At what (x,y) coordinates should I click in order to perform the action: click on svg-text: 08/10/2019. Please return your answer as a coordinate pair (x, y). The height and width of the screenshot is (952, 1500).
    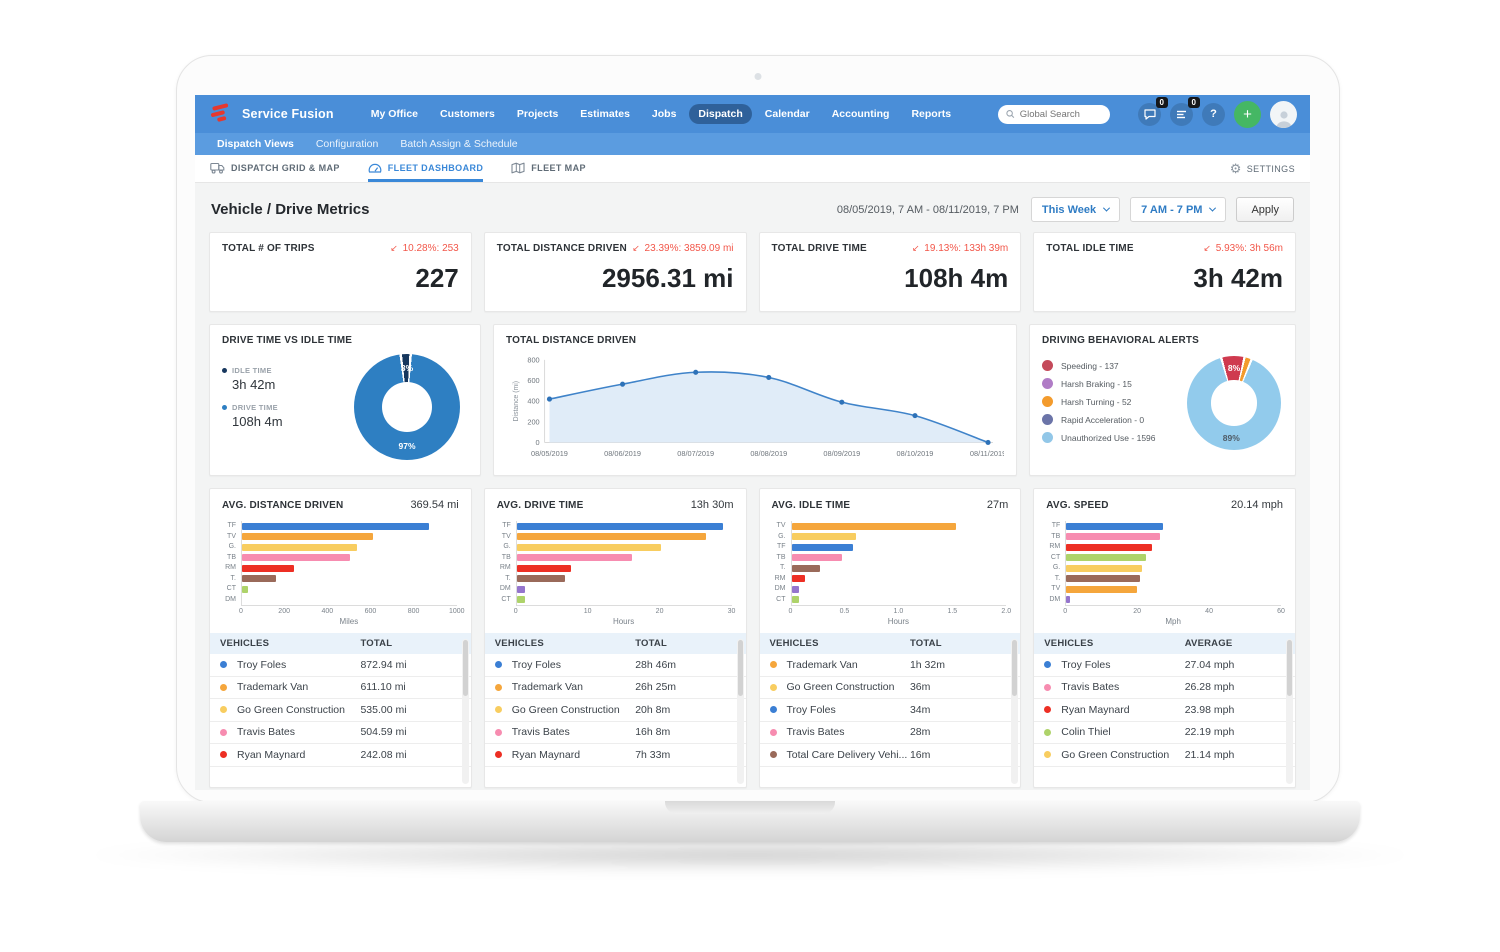
    Looking at the image, I should click on (915, 453).